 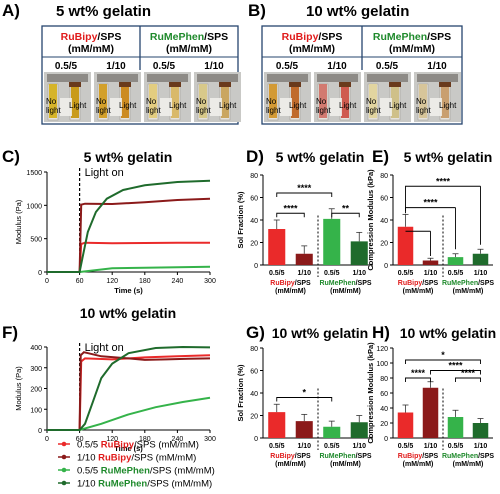 What do you see at coordinates (47, 281) in the screenshot?
I see `x-tick-label: 0` at bounding box center [47, 281].